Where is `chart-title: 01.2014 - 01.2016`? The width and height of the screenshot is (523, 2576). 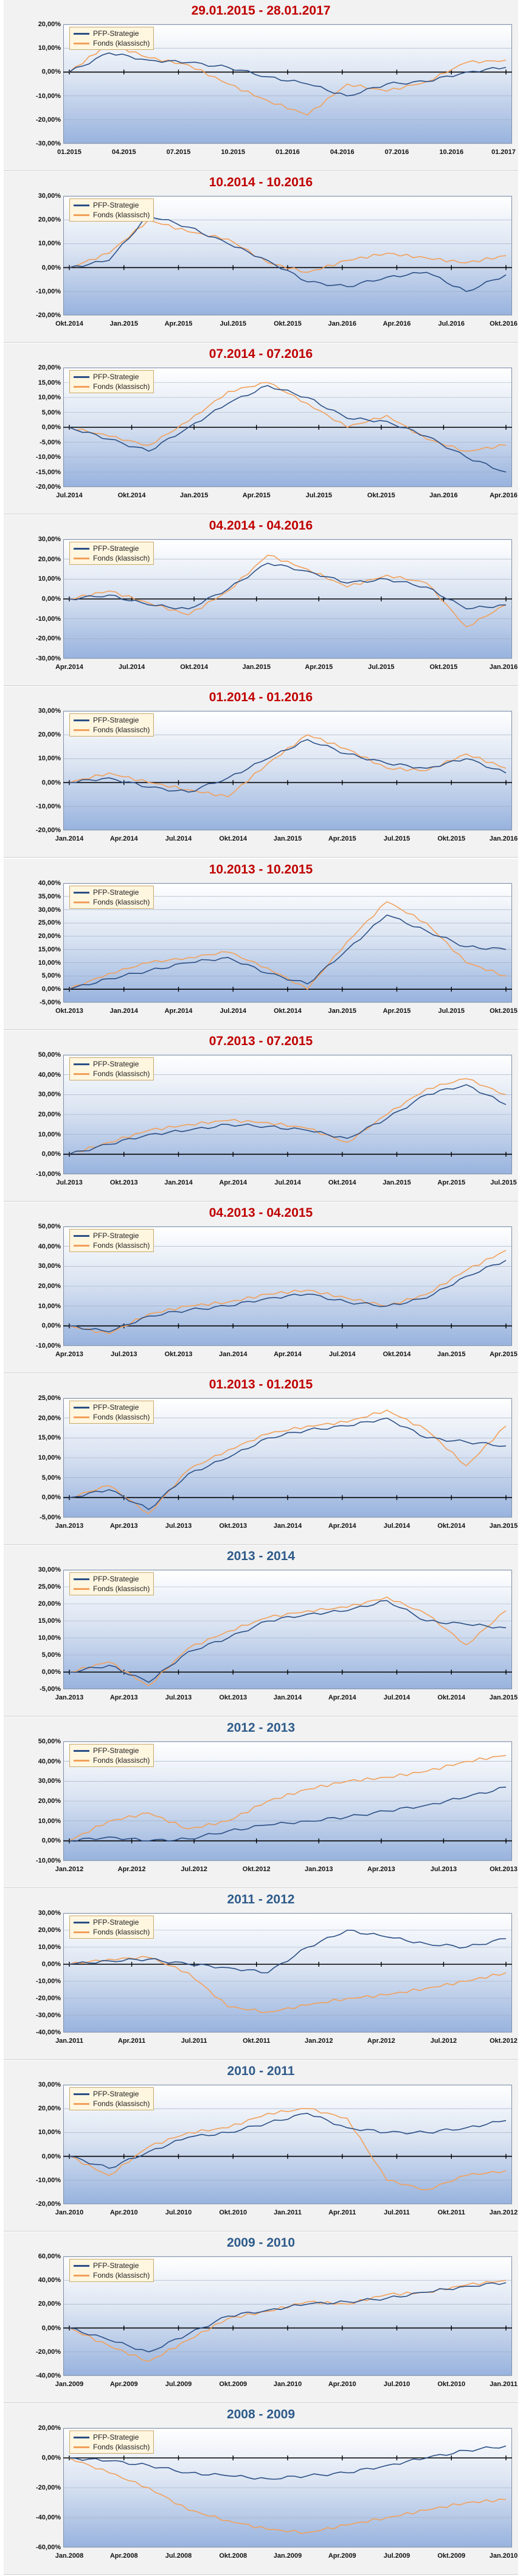
chart-title: 01.2014 - 01.2016 is located at coordinates (261, 697).